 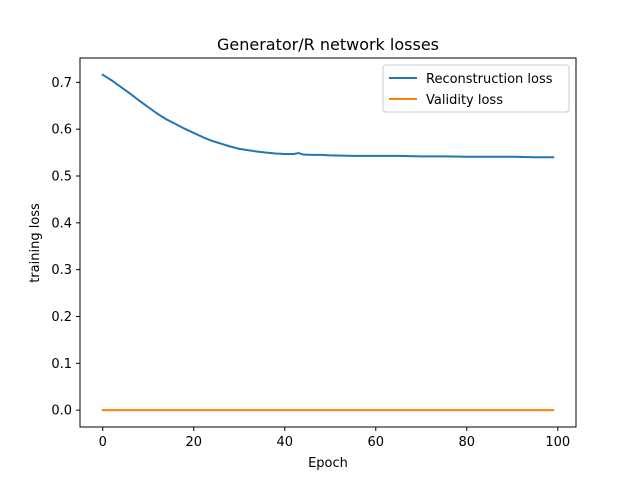 What do you see at coordinates (61, 130) in the screenshot?
I see `y-tick-label: 0.6` at bounding box center [61, 130].